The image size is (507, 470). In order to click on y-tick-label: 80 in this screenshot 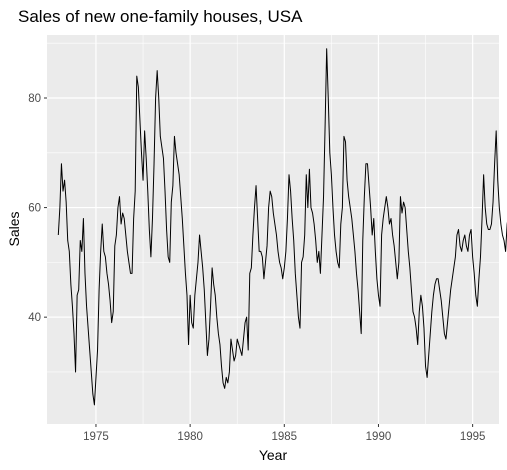, I will do `click(34, 99)`.